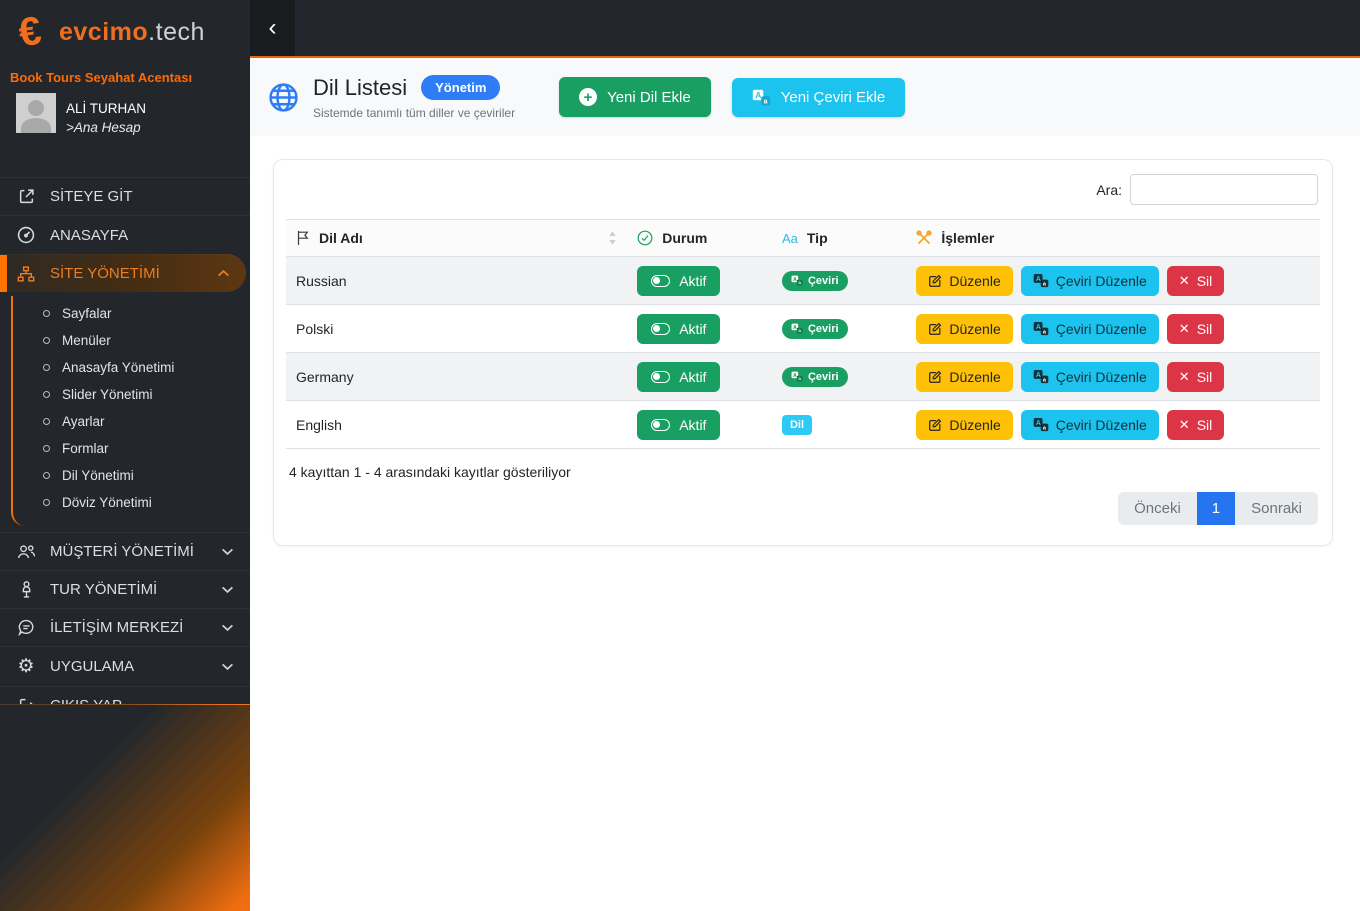 The width and height of the screenshot is (1360, 911). What do you see at coordinates (98, 475) in the screenshot?
I see `submenu-item-label: Dil Yönetimi` at bounding box center [98, 475].